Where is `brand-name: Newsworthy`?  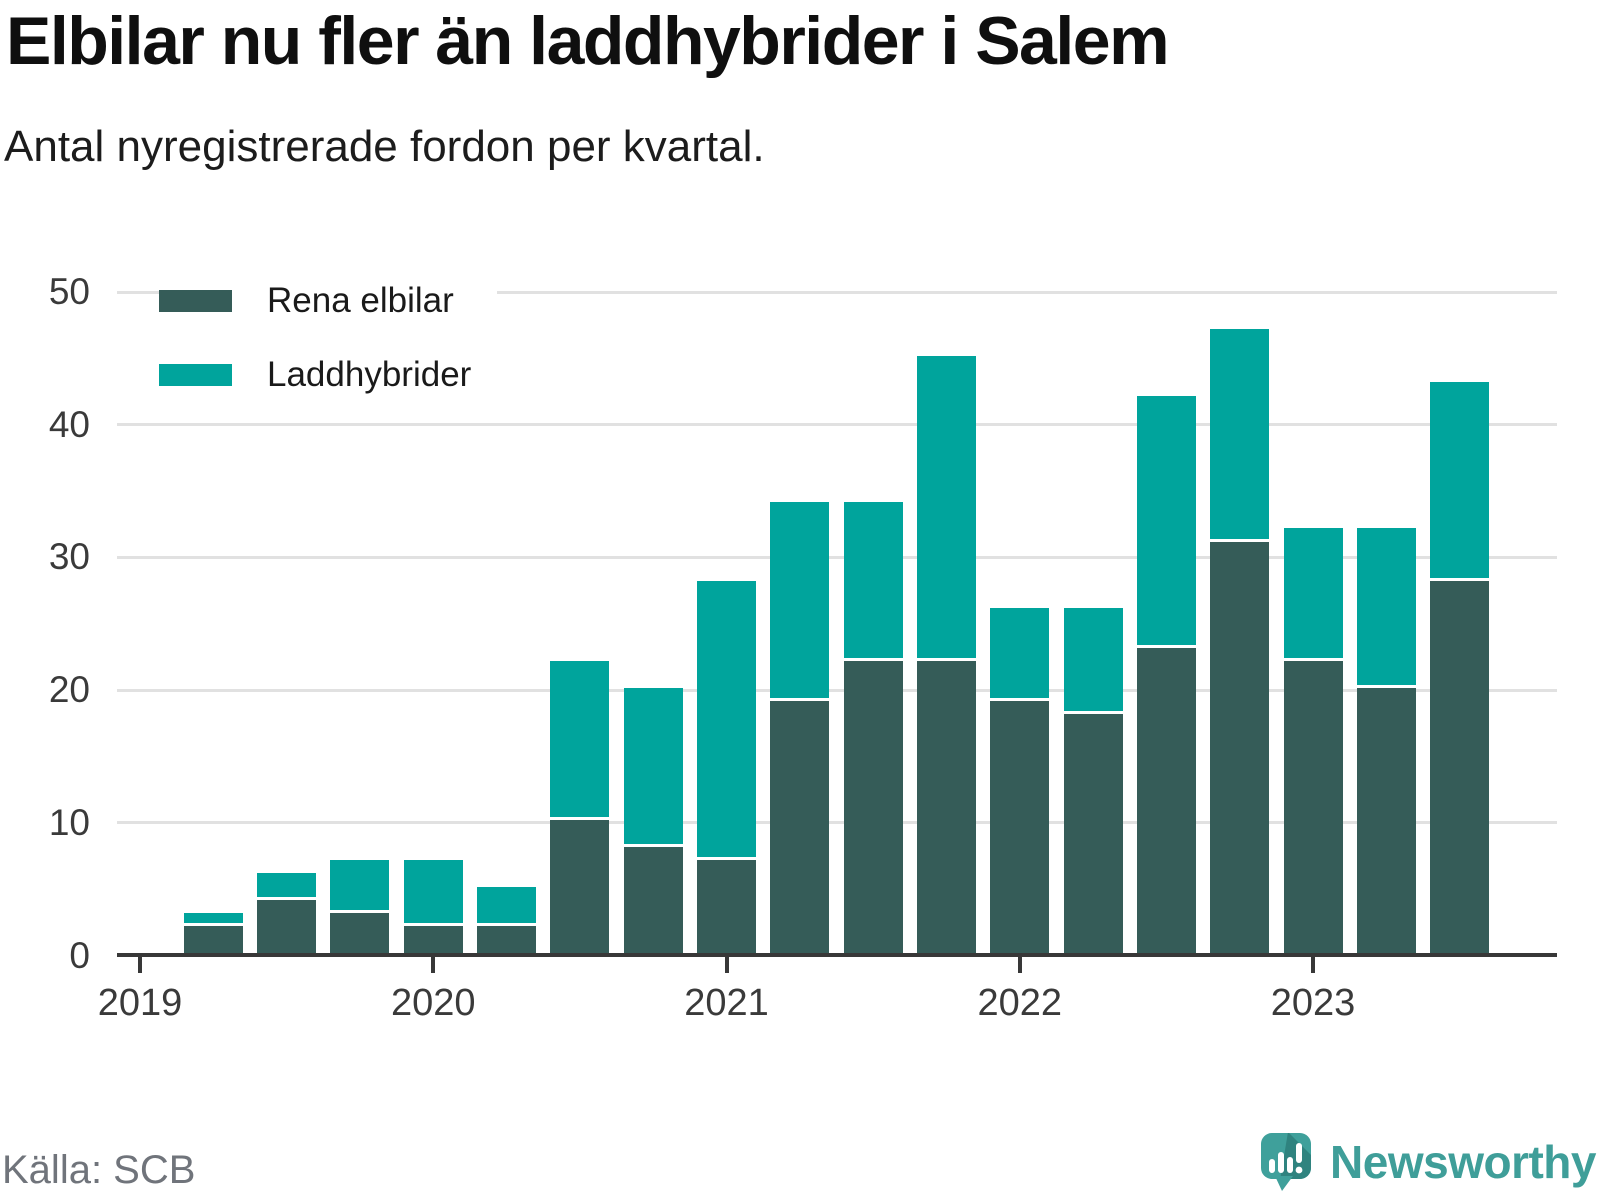
brand-name: Newsworthy is located at coordinates (1463, 1162).